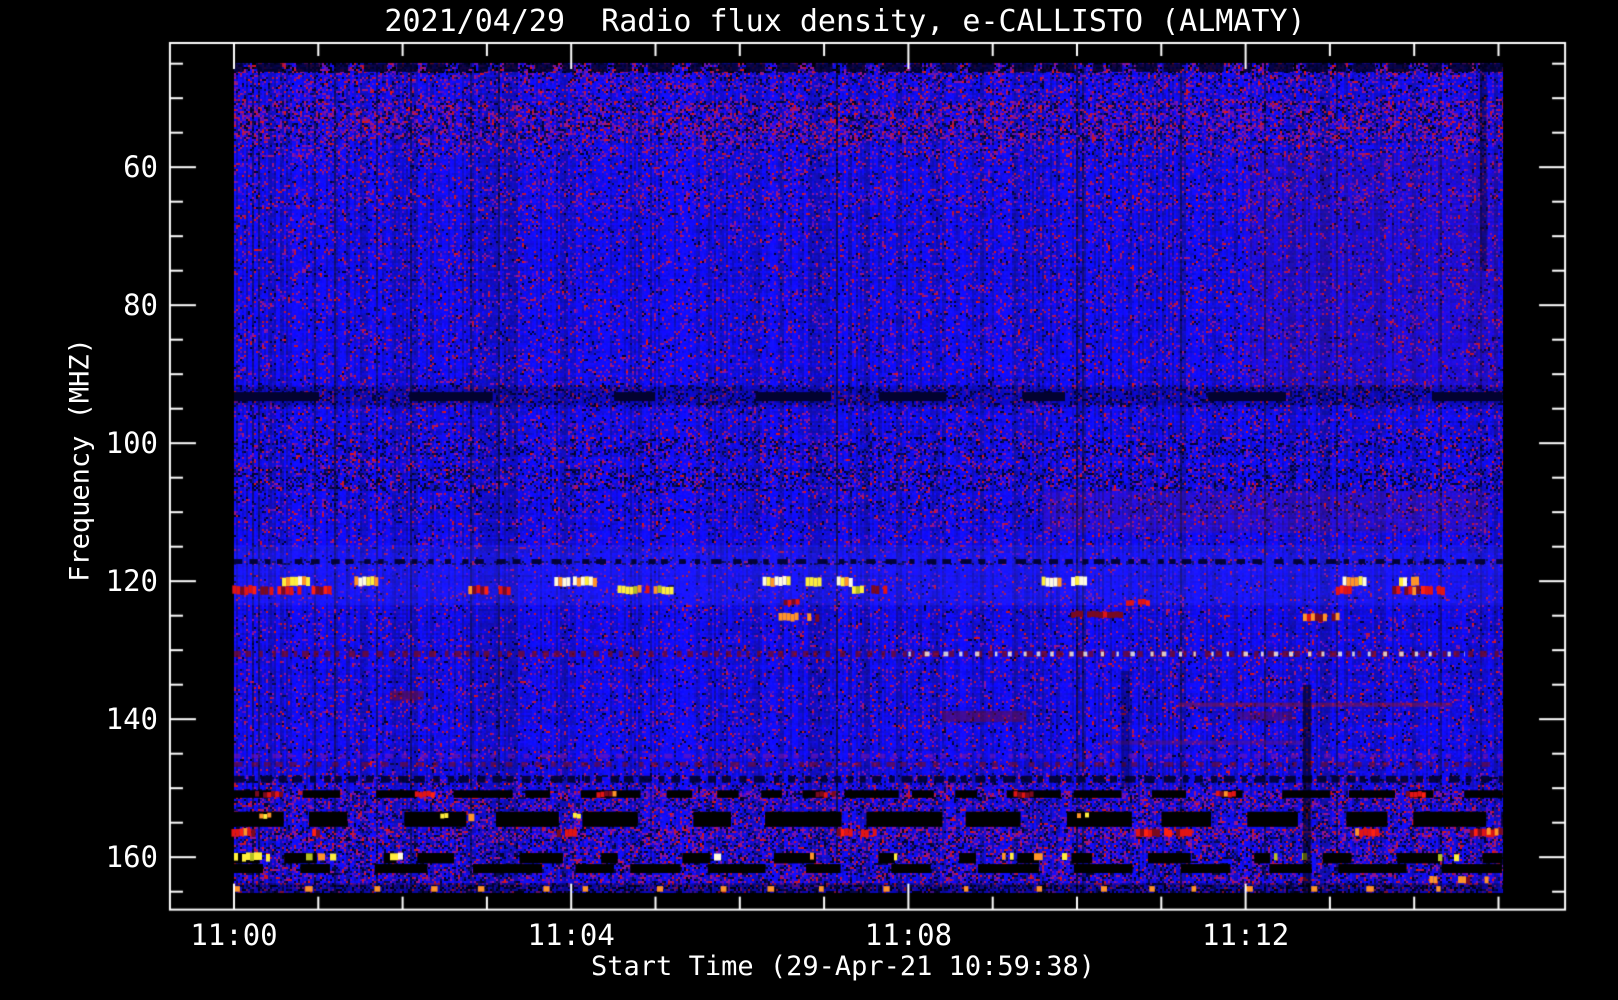 The height and width of the screenshot is (1000, 1618). I want to click on x-axis-label: Start Time (29-Apr-21 10:59:38), so click(843, 966).